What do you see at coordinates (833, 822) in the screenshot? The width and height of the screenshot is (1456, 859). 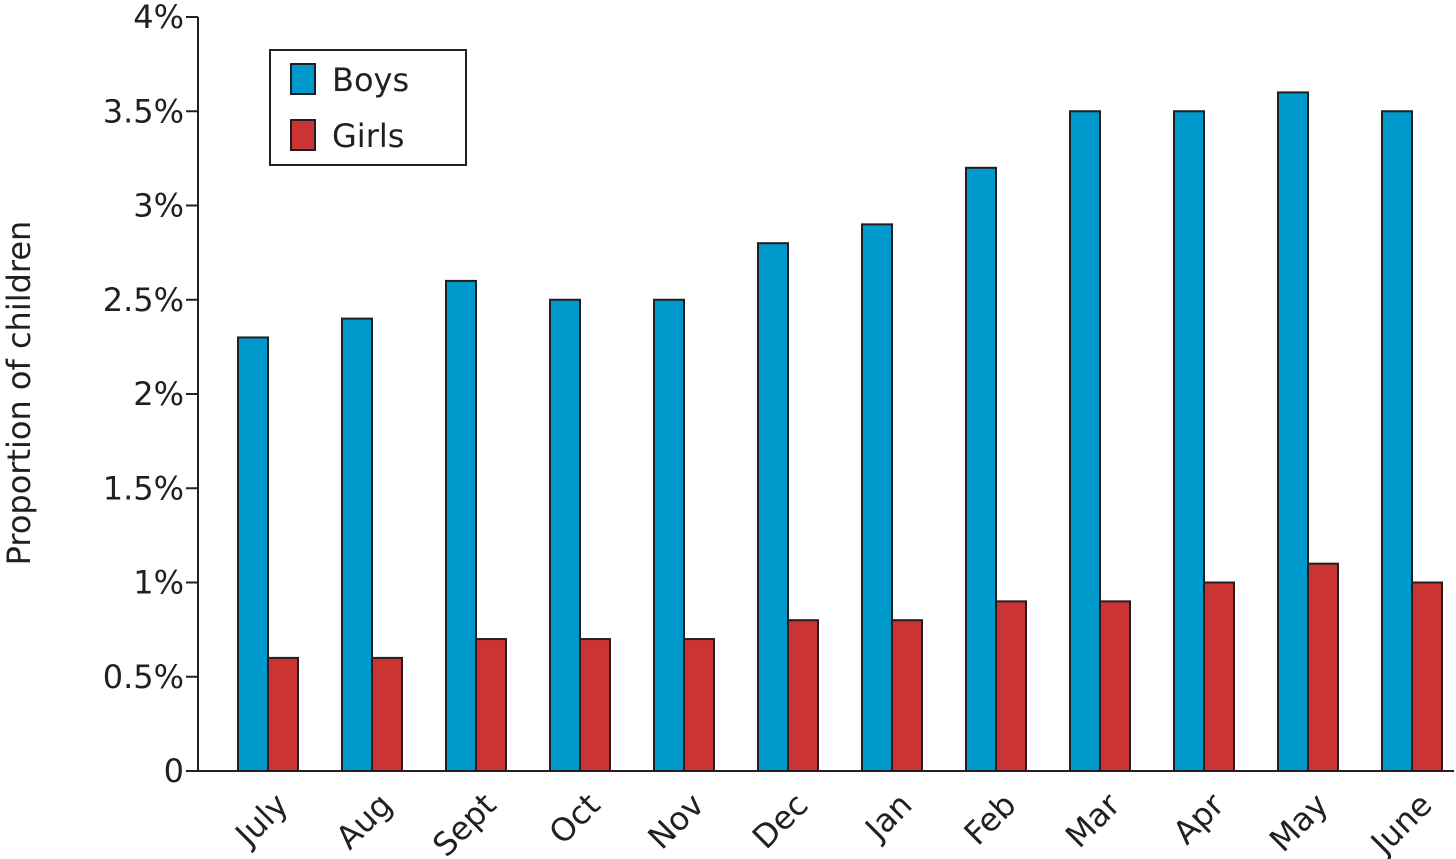 I see `x-axis-labels: July Aug Sept Oct Nov Dec Jan Feb Mar Apr May June` at bounding box center [833, 822].